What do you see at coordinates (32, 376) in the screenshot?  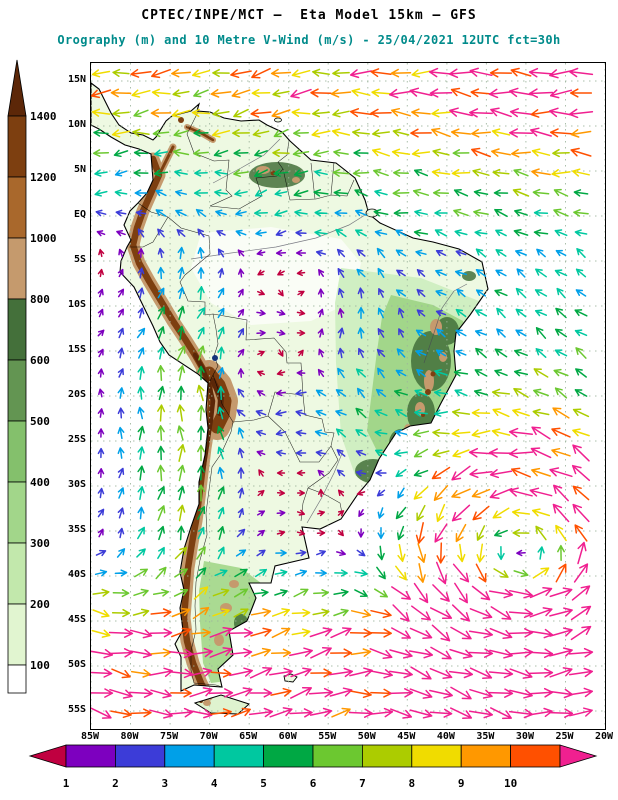 I see `orography-colorbar: 1400 1200 1000 800 600 500 400 300 200 100` at bounding box center [32, 376].